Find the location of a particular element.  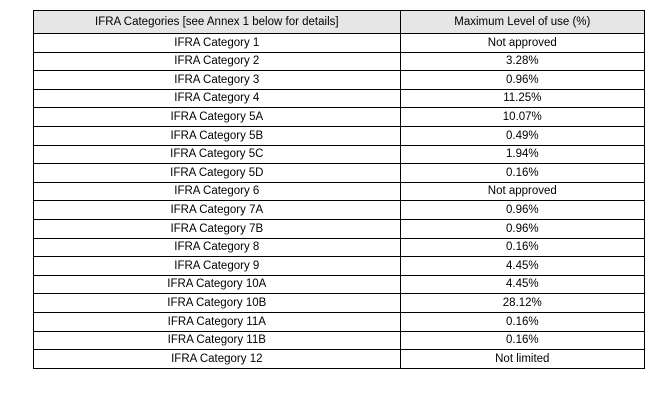

table-row: IFRA Category 5C 1.94% is located at coordinates (339, 154).